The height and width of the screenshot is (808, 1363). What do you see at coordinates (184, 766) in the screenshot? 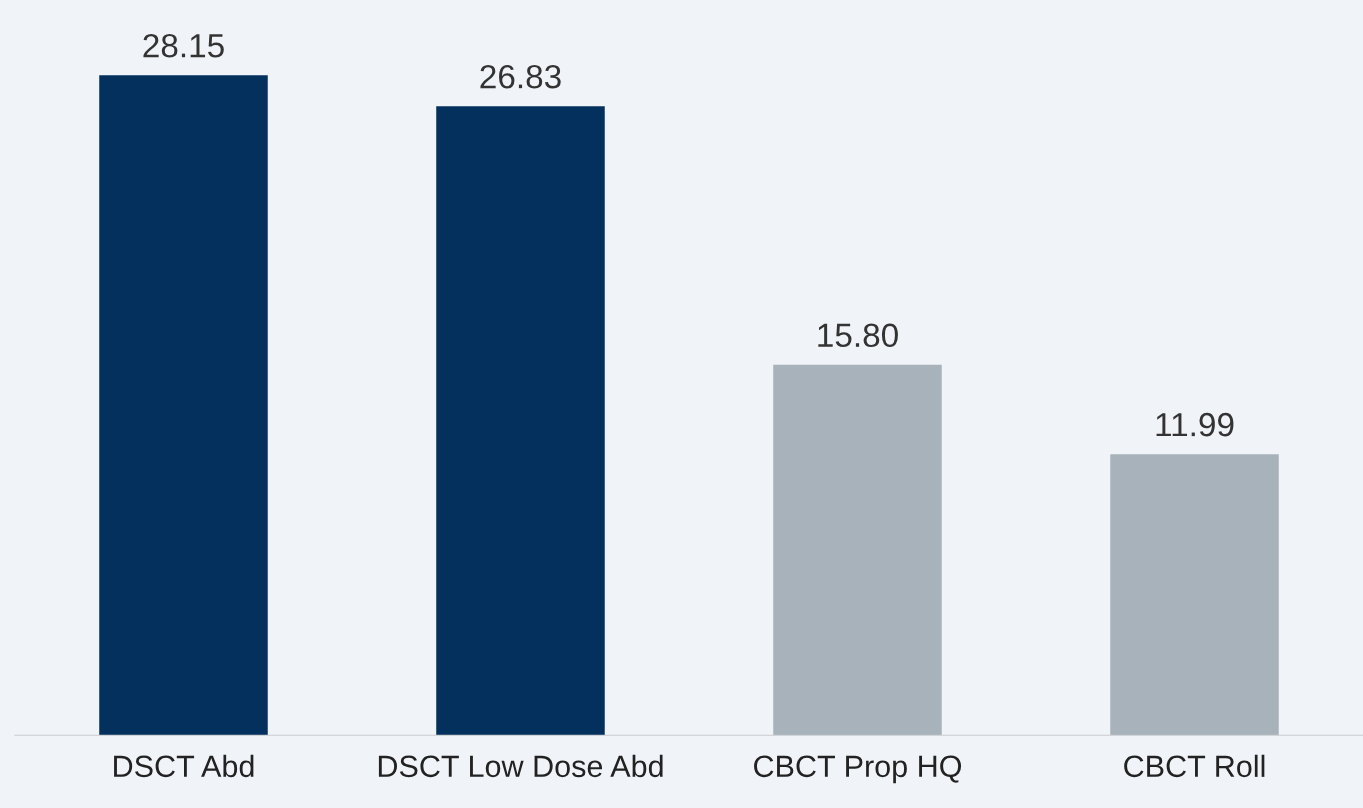
I see `x-tick-label: DSCT Abd` at bounding box center [184, 766].